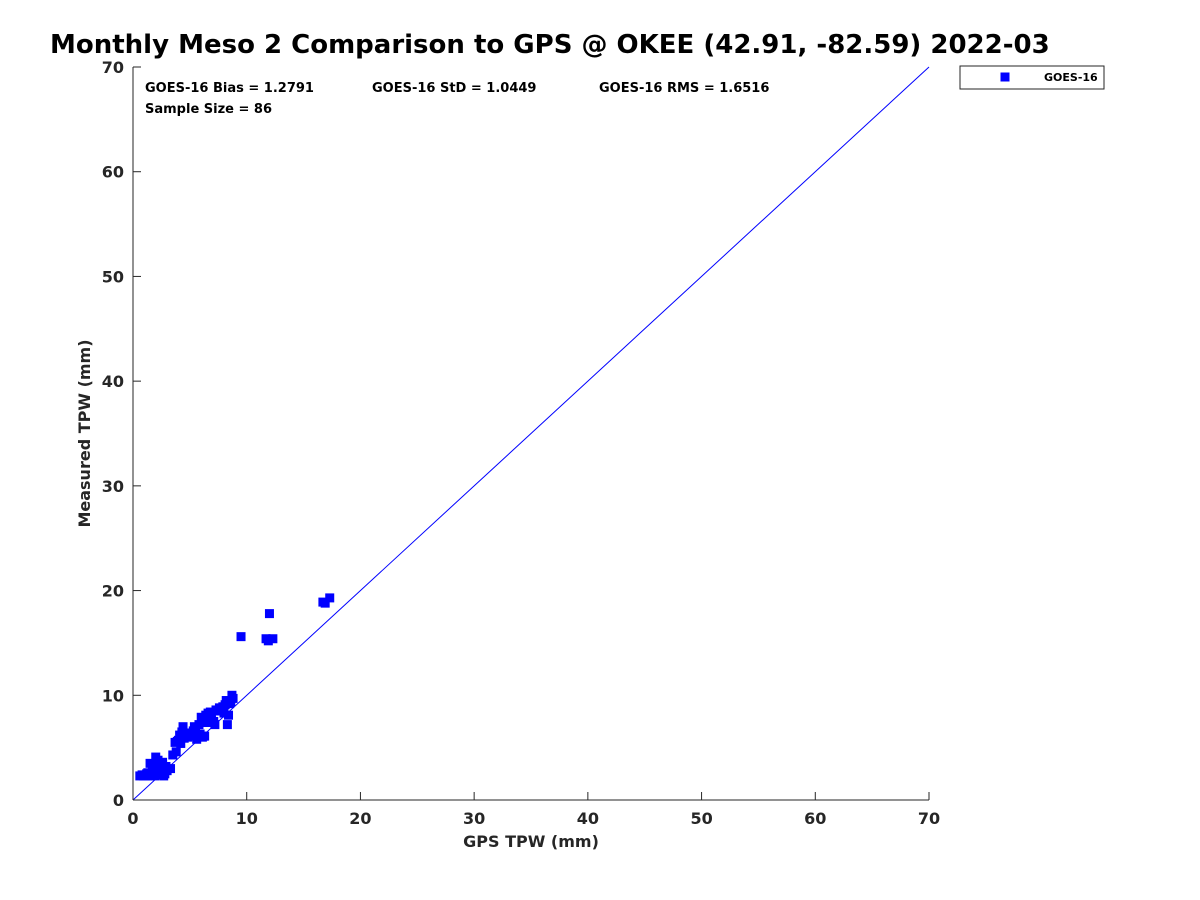 This screenshot has height=900, width=1200. Describe the element at coordinates (118, 800) in the screenshot. I see `y-tick-label: 0` at that location.